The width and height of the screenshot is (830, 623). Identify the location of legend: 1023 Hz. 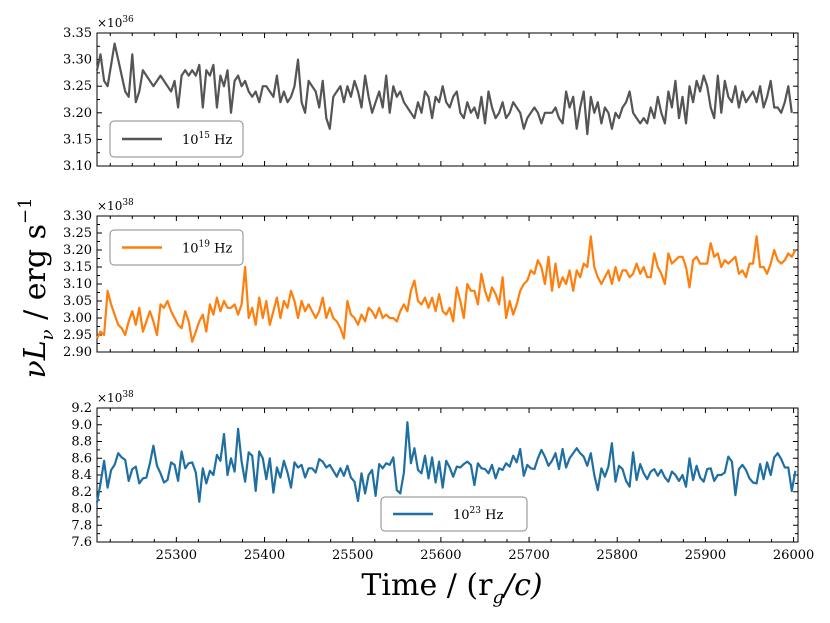
(454, 514).